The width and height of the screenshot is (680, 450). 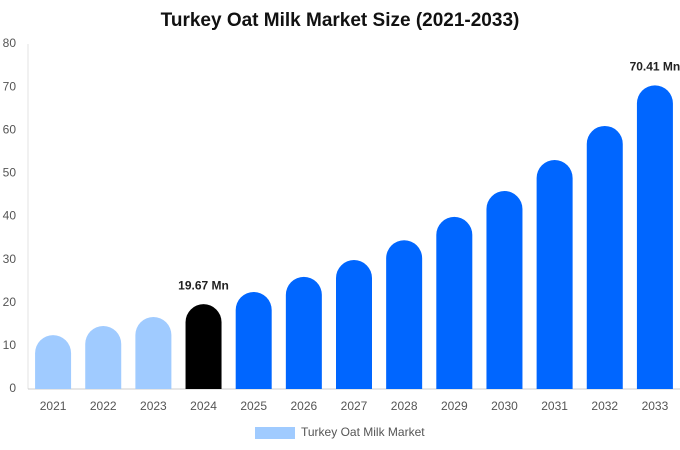 What do you see at coordinates (203, 285) in the screenshot?
I see `data-label: 19.67 Mn` at bounding box center [203, 285].